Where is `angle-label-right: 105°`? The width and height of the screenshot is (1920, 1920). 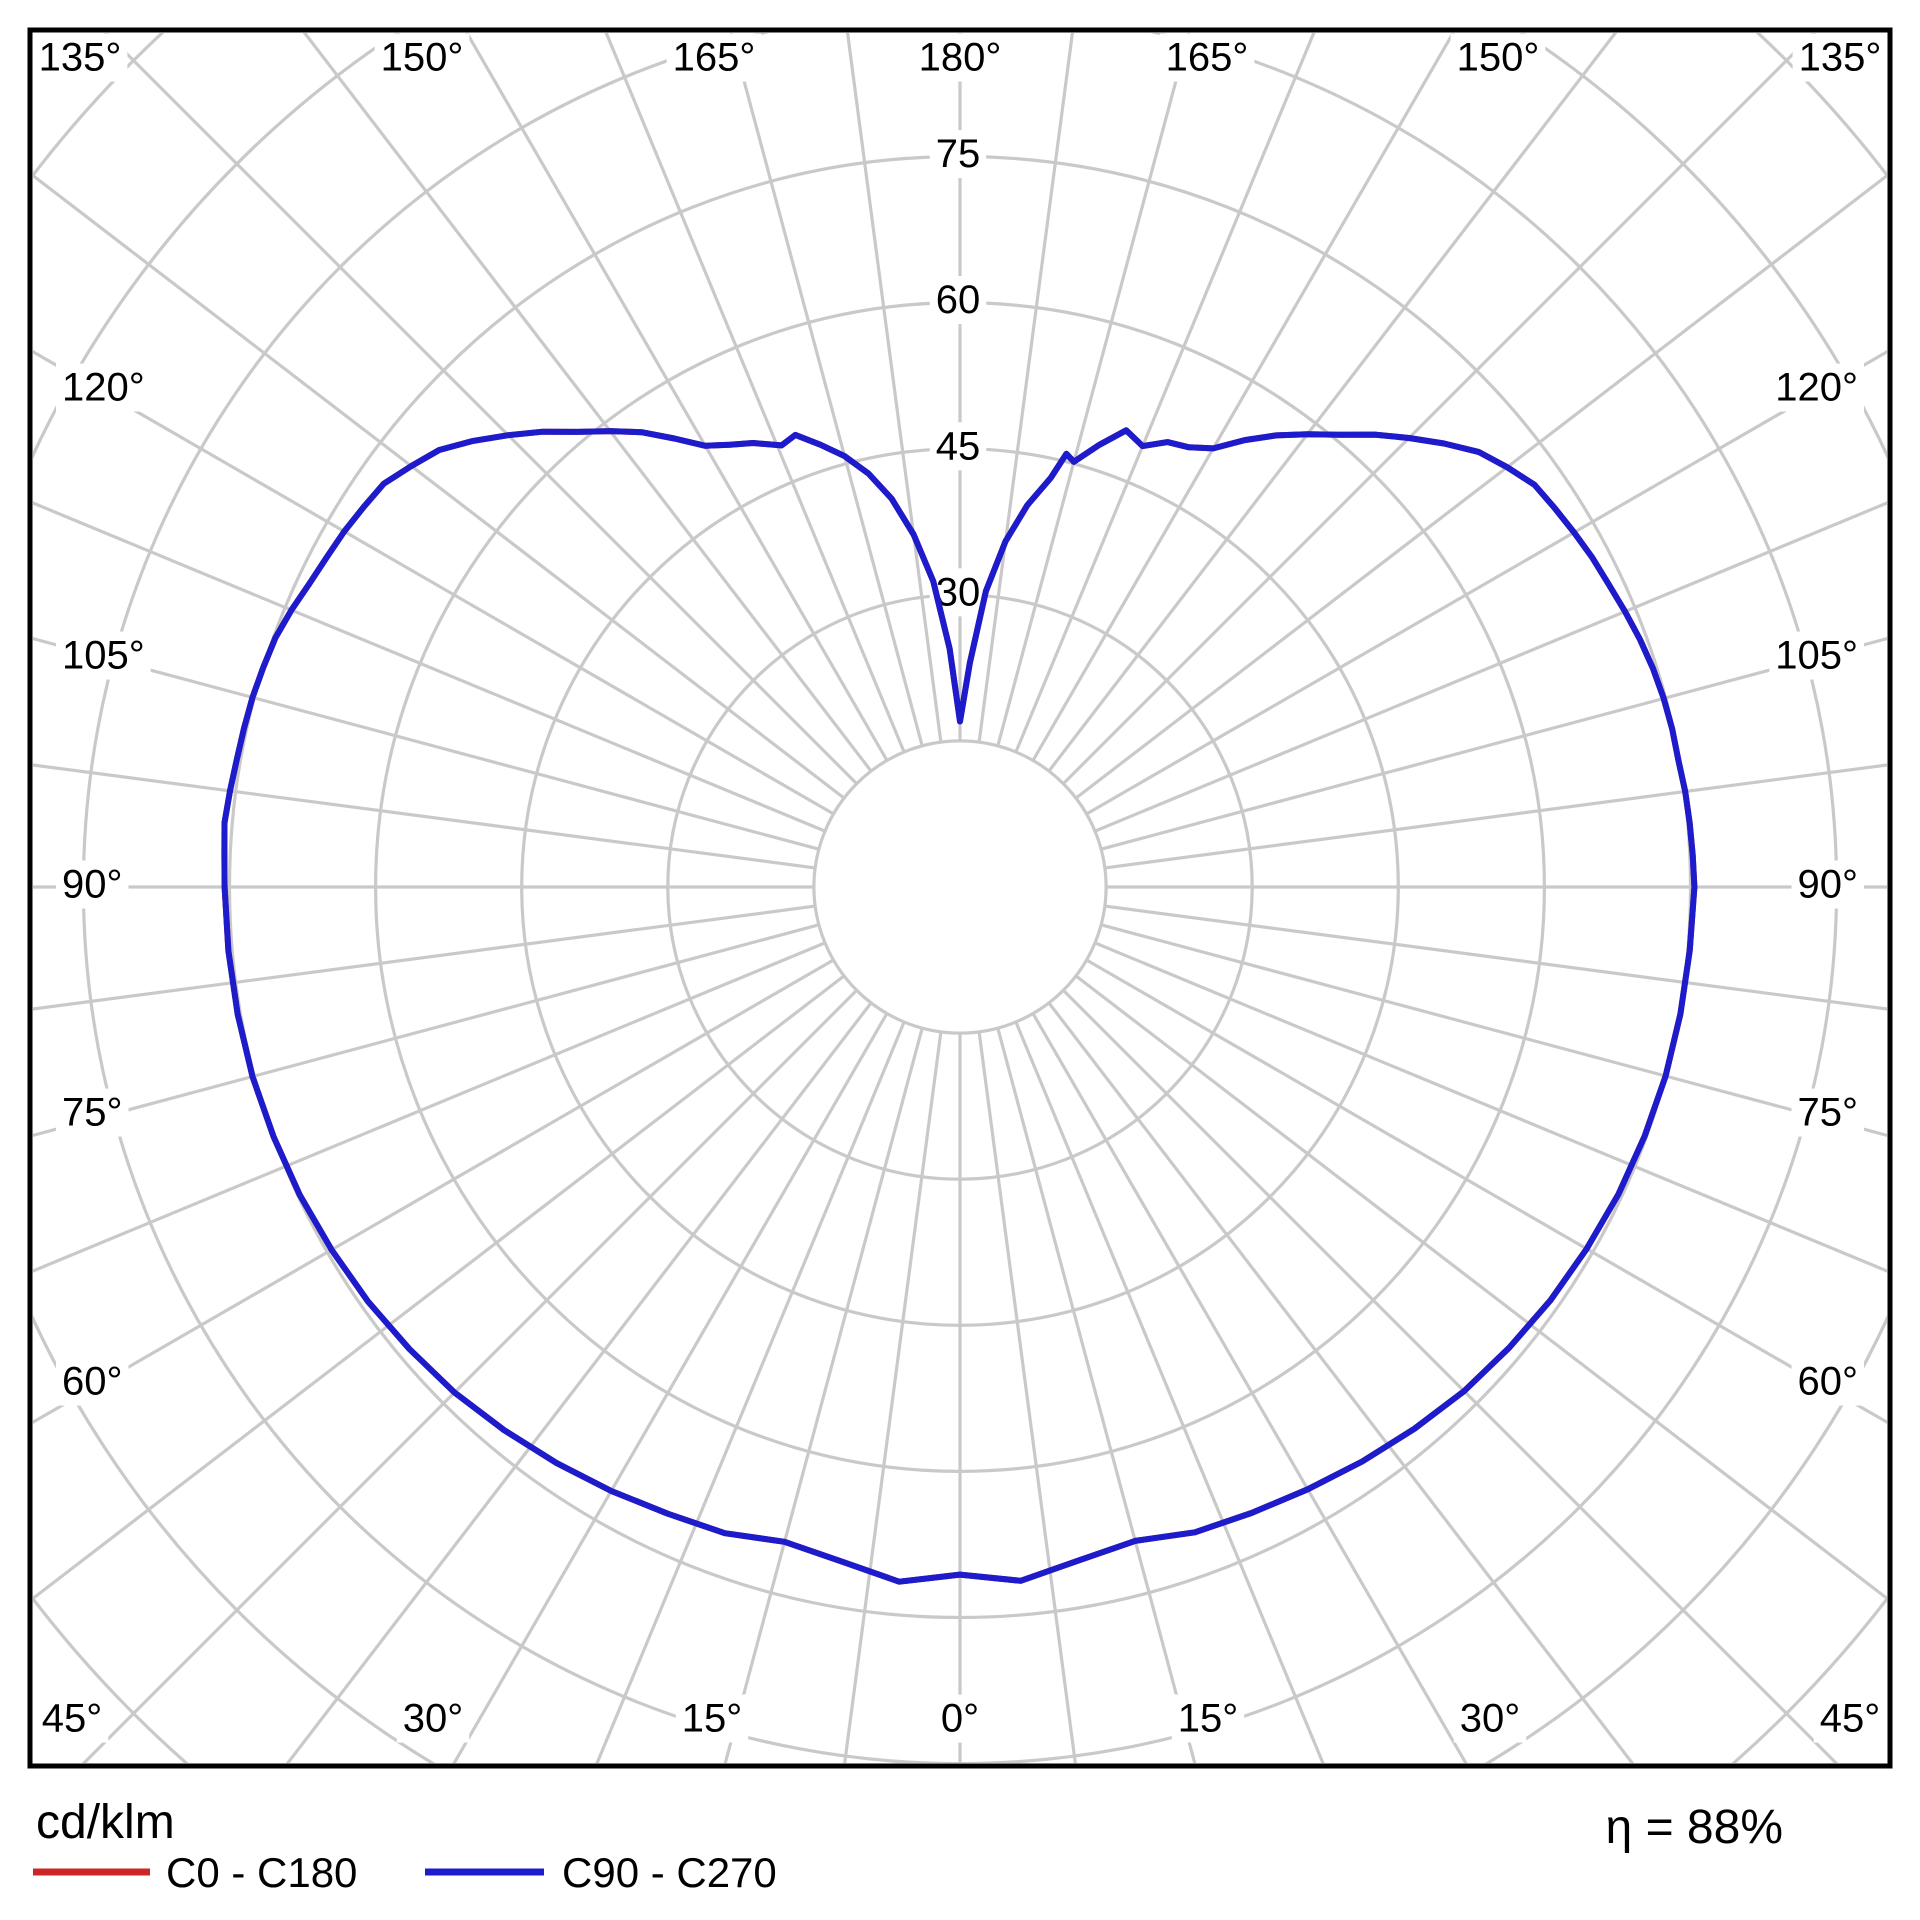 angle-label-right: 105° is located at coordinates (1816, 656).